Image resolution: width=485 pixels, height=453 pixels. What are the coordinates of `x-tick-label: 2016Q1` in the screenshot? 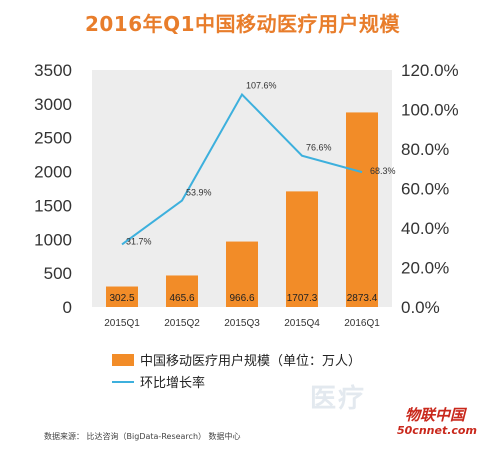 It's located at (362, 323).